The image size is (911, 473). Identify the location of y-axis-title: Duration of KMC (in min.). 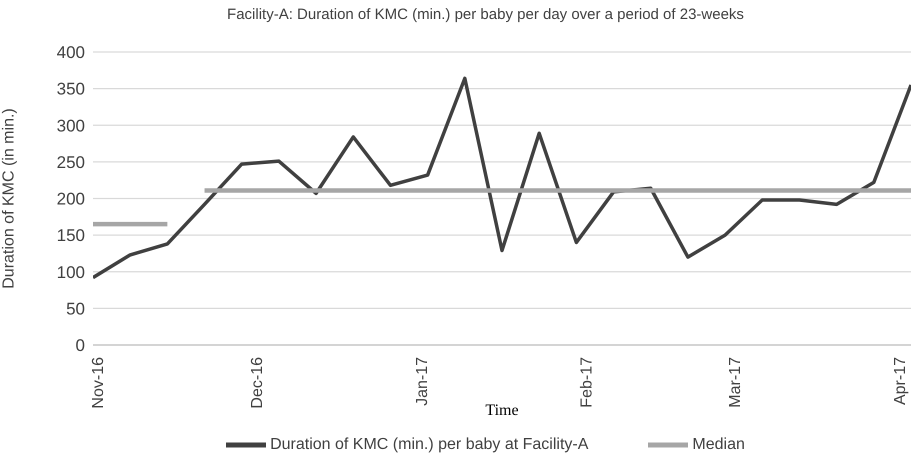
(9, 198).